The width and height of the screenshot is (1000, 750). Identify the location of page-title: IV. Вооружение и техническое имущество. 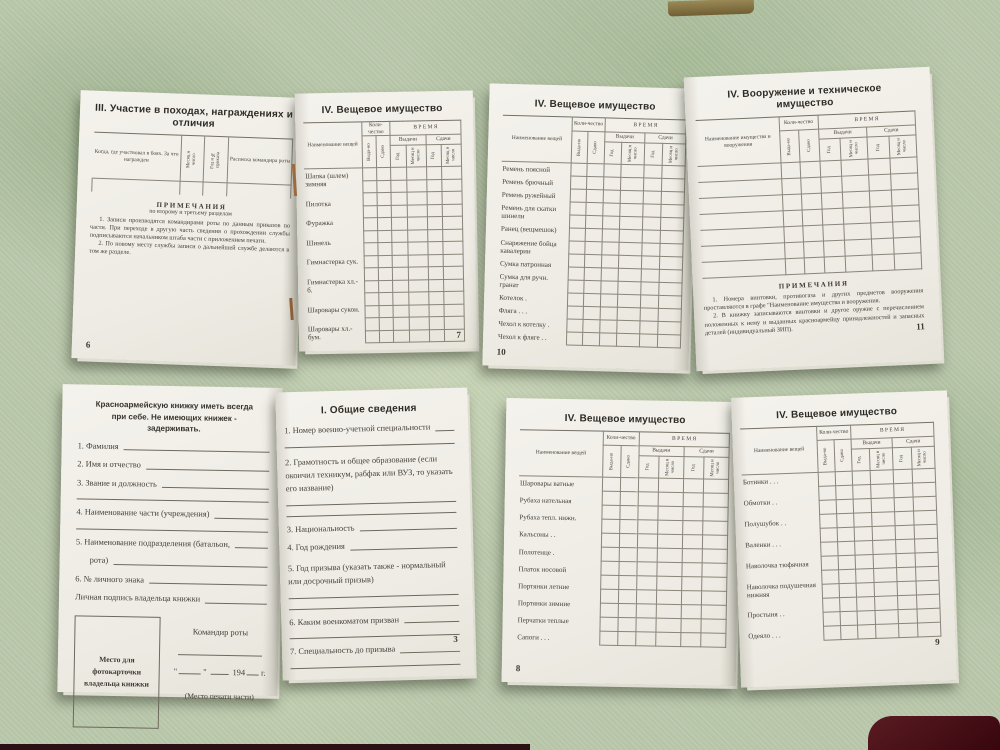
(804, 96).